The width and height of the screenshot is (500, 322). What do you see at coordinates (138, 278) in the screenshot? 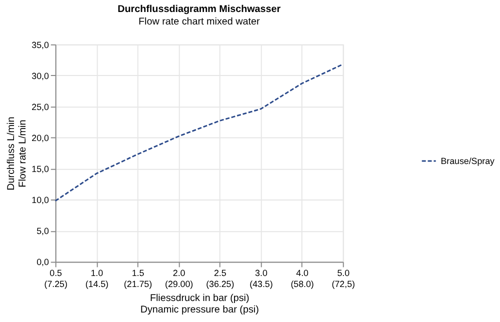
I see `x-tick-label: 1.5 (21.75)` at bounding box center [138, 278].